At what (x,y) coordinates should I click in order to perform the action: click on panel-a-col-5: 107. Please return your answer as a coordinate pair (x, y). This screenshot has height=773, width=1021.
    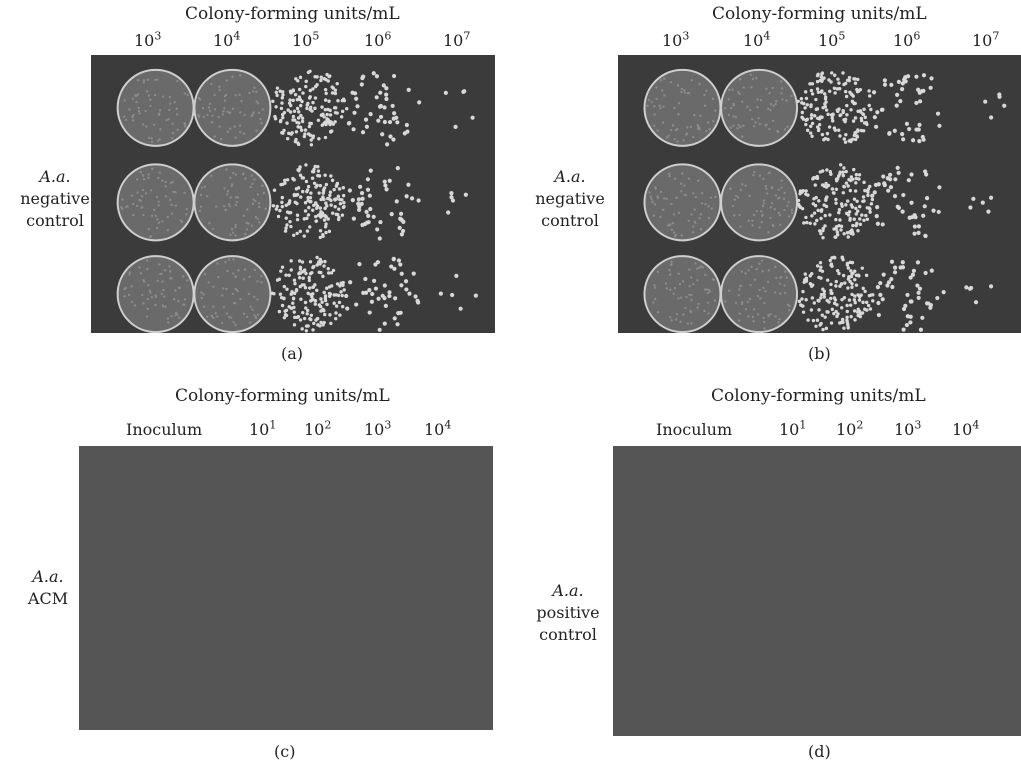
    Looking at the image, I should click on (457, 39).